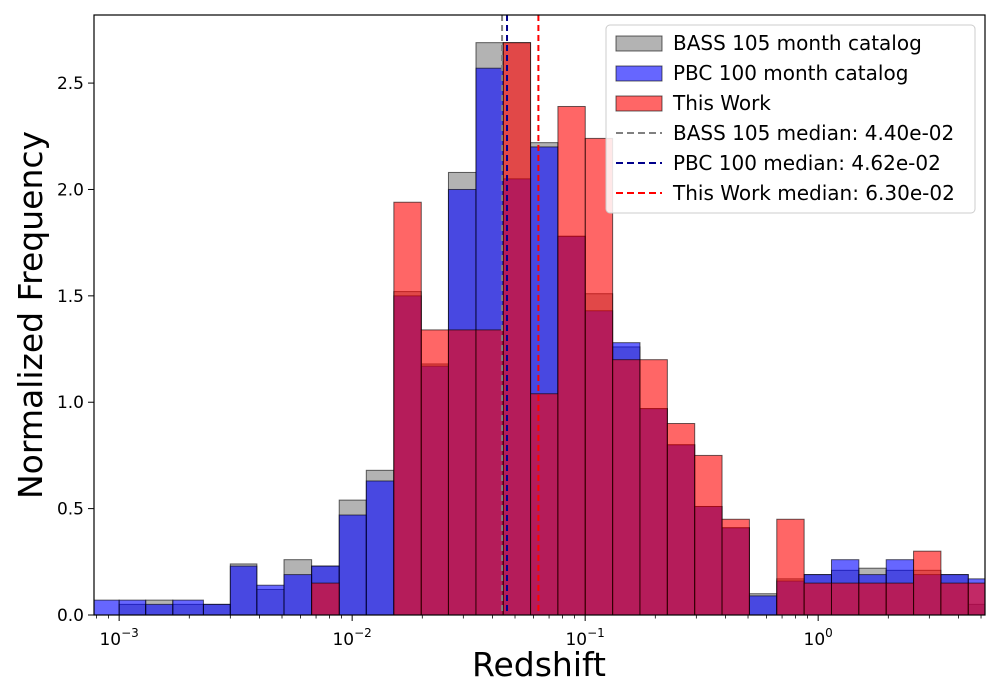 This screenshot has width=1000, height=700. What do you see at coordinates (539, 664) in the screenshot?
I see `x-axis-title: Redshift` at bounding box center [539, 664].